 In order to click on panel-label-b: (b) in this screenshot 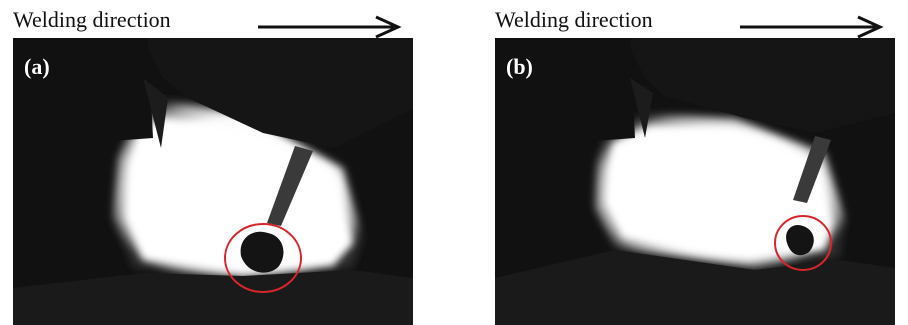, I will do `click(519, 66)`.